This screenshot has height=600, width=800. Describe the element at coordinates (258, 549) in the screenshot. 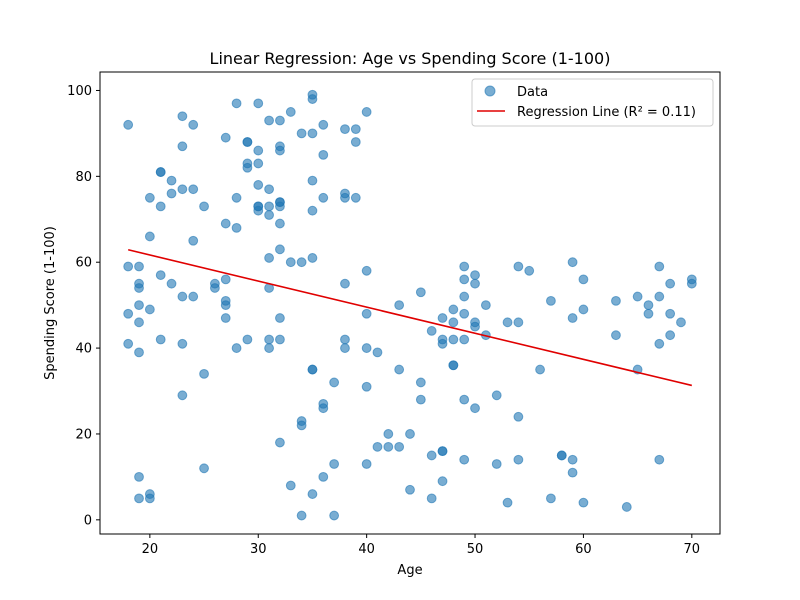

I see `x-tick-label: 30` at that location.